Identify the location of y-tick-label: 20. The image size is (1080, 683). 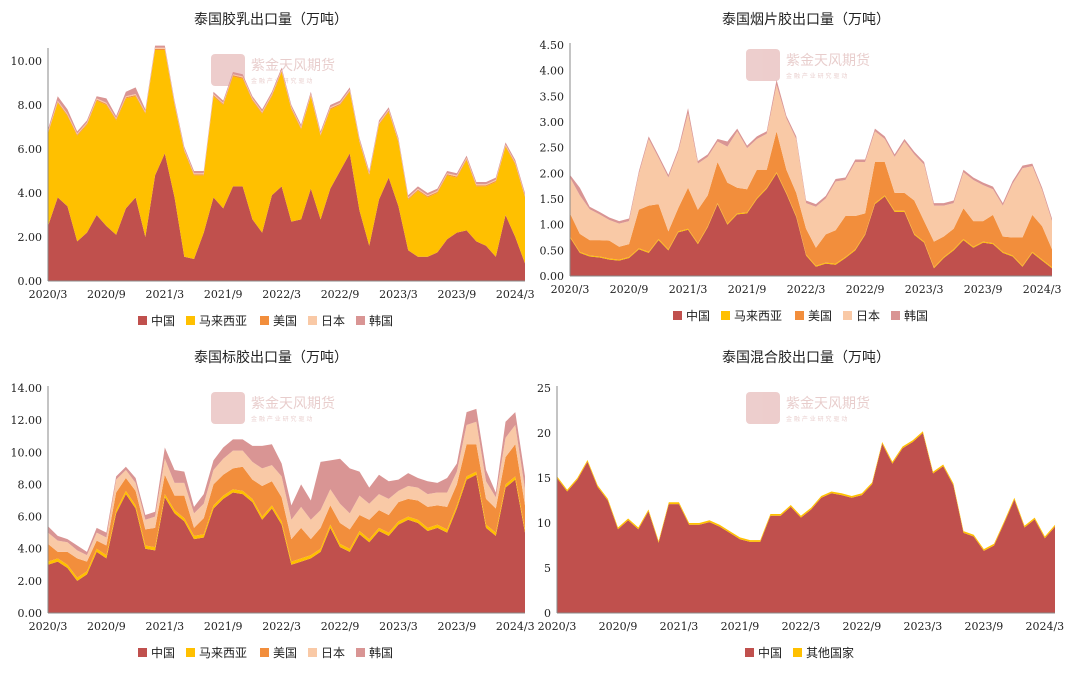
(544, 433).